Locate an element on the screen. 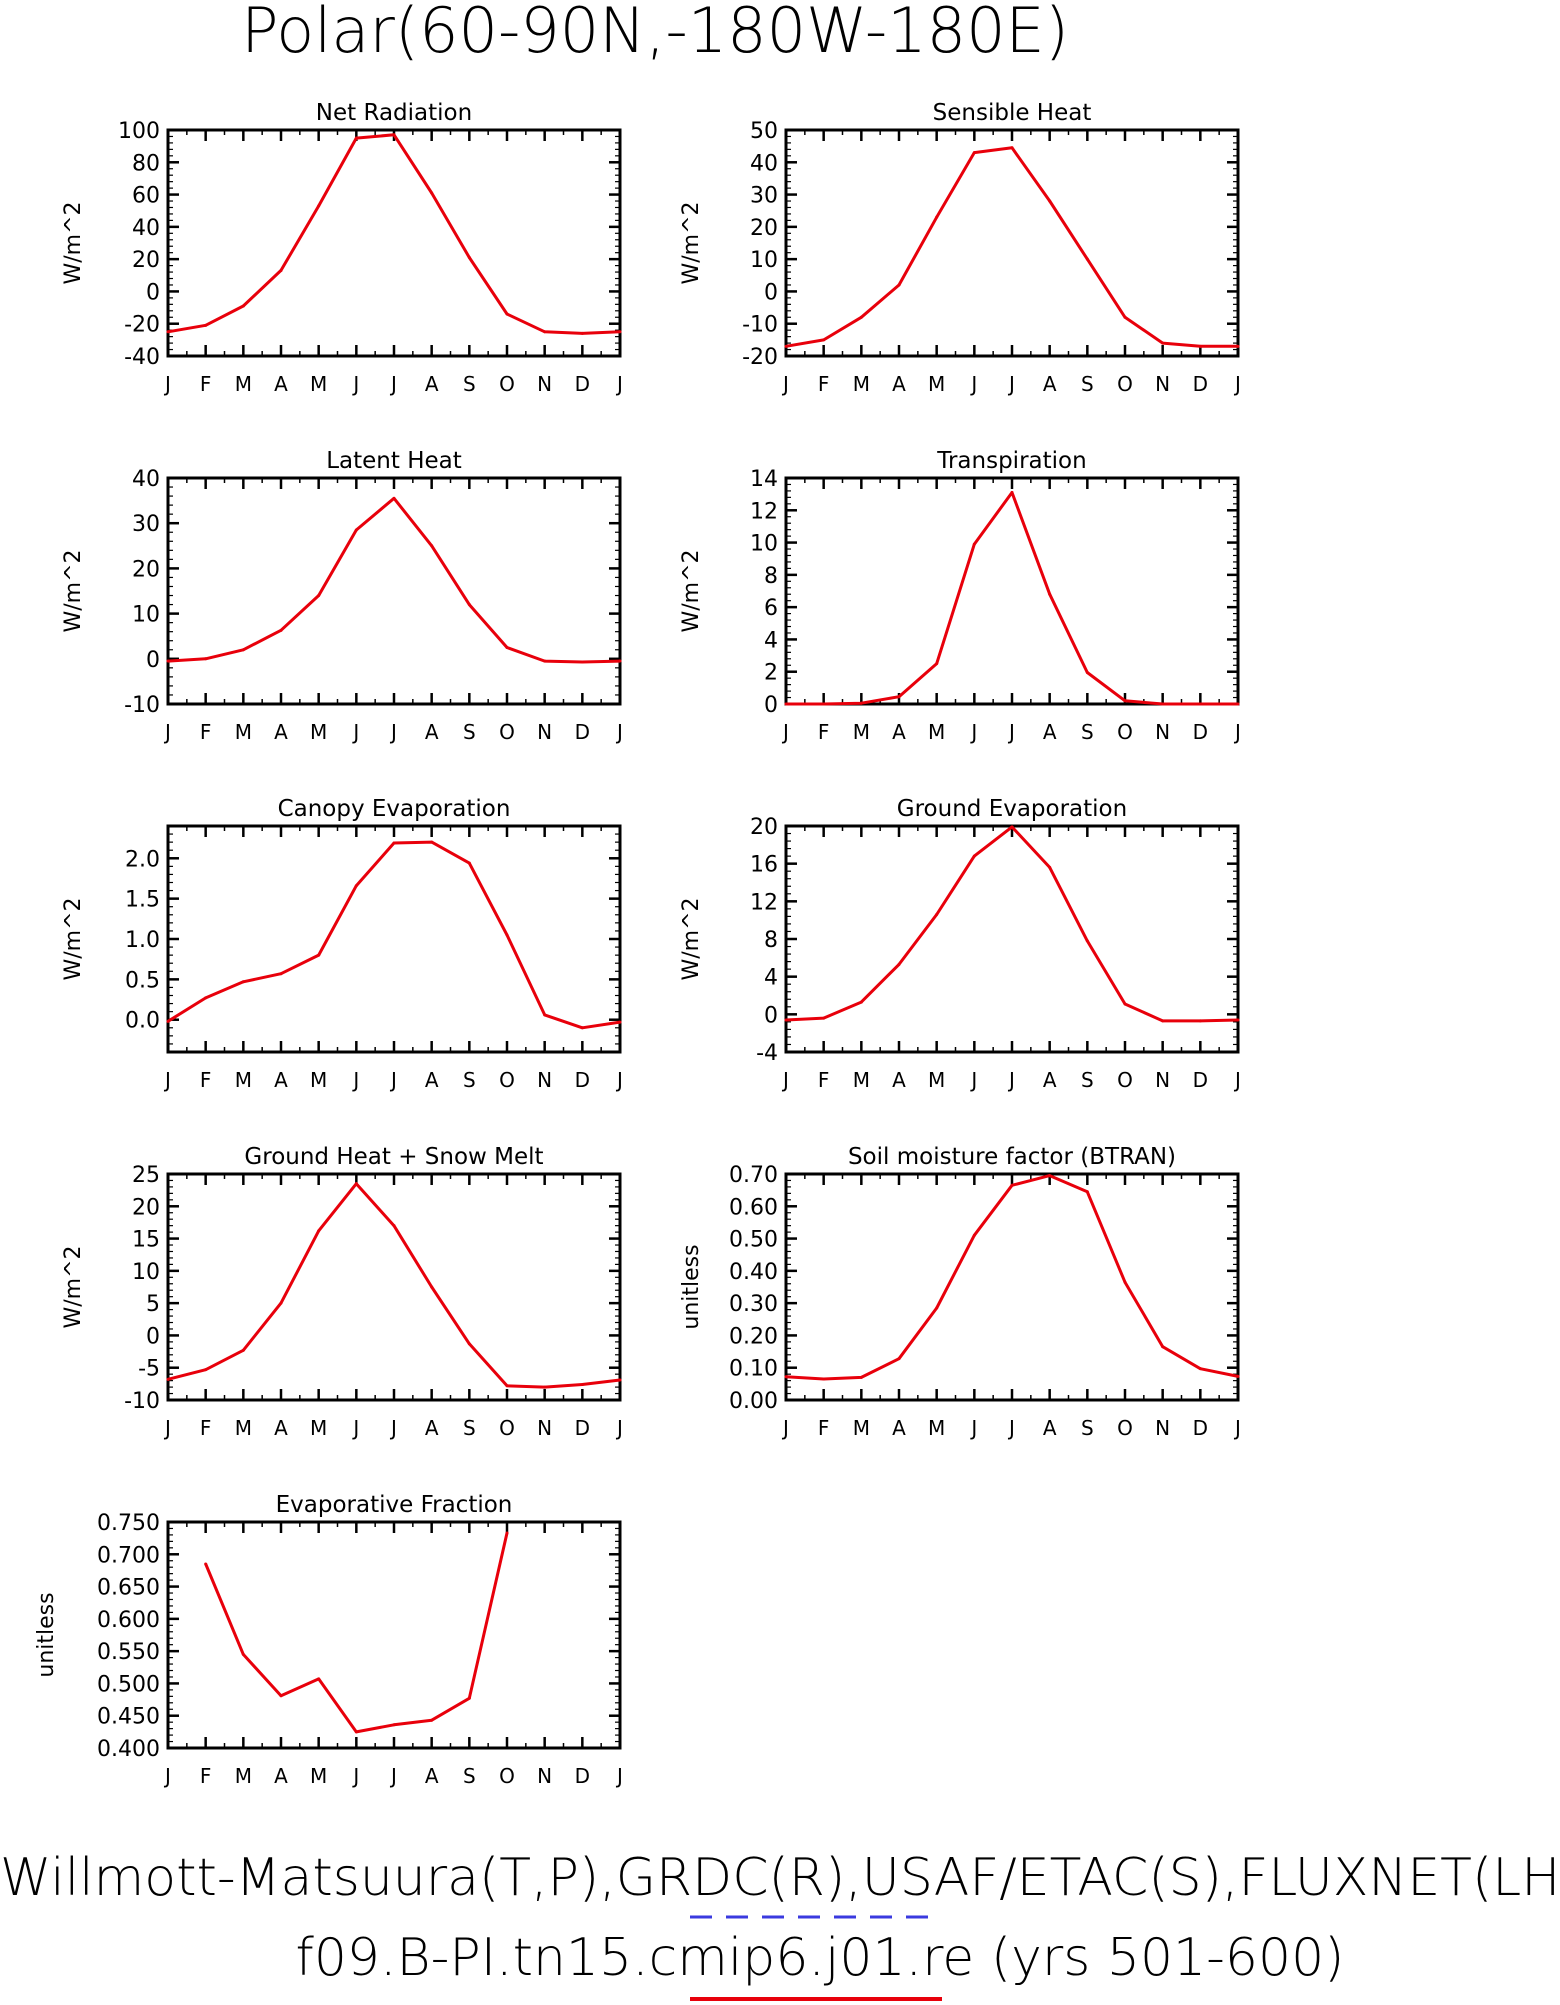 The image size is (1560, 2005). chart-title: Evaporative Fraction is located at coordinates (394, 1505).